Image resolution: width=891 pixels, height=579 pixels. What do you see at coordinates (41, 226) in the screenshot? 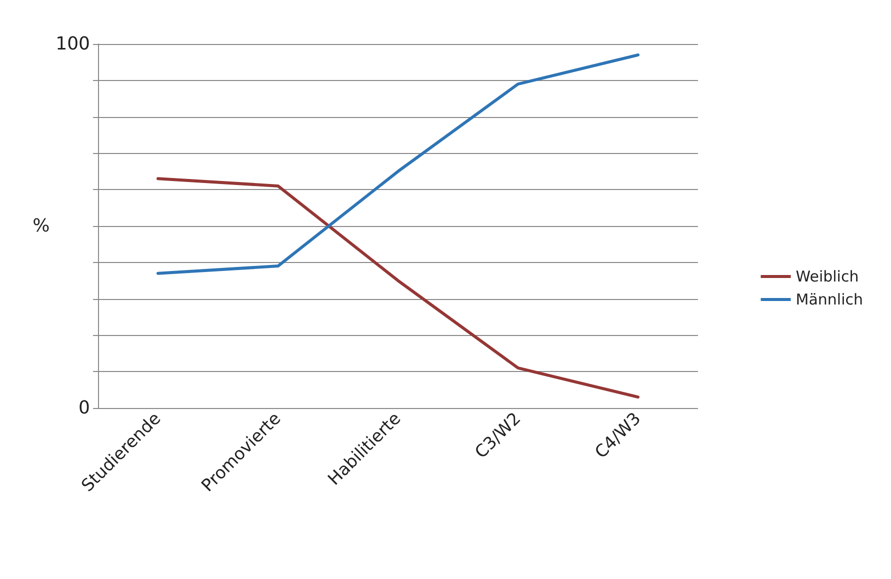
I see `y-axis-title: %` at bounding box center [41, 226].